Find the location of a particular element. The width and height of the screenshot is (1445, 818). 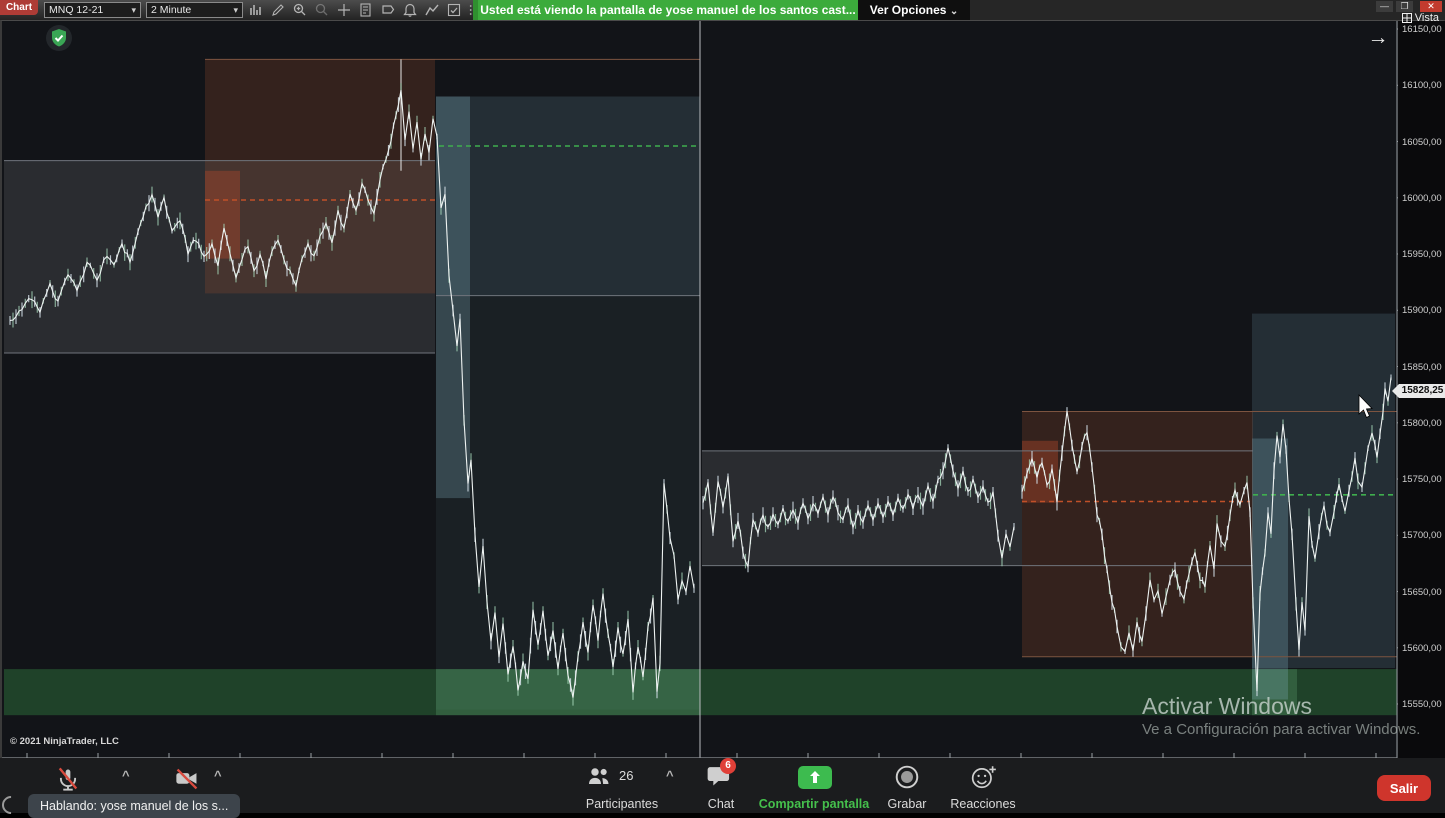

price-line-center-pane is located at coordinates (858, 508).